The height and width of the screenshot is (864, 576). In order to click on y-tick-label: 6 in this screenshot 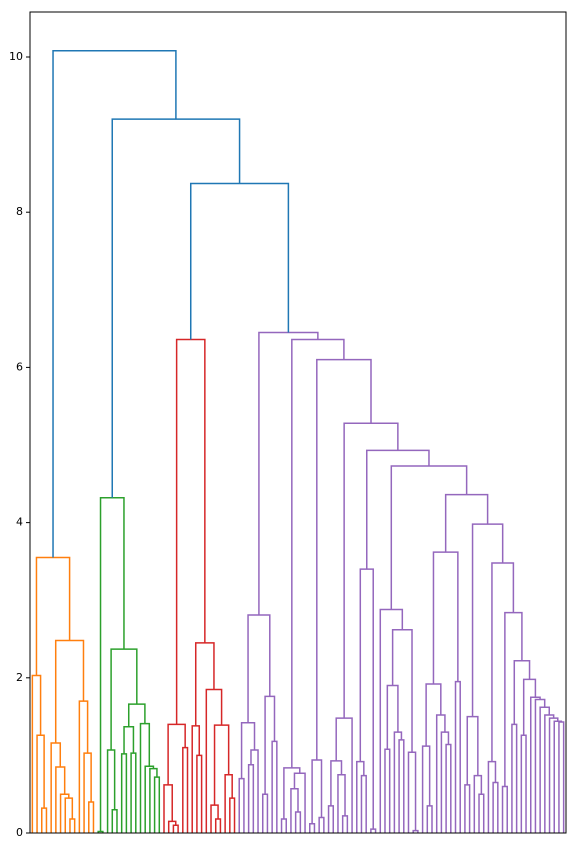, I will do `click(19, 366)`.